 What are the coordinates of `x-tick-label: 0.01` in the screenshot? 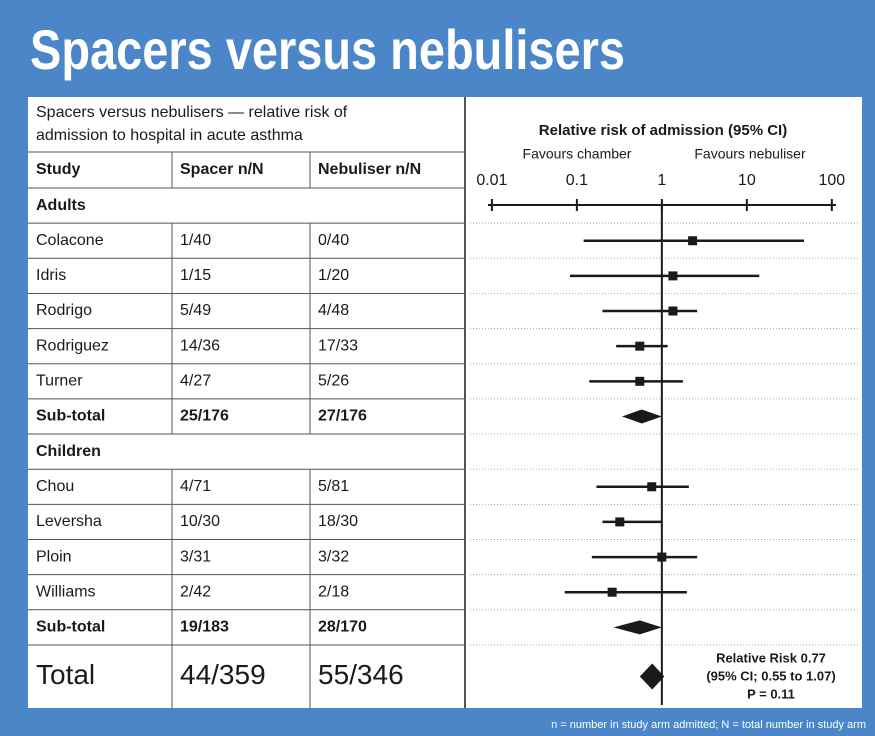 It's located at (491, 180).